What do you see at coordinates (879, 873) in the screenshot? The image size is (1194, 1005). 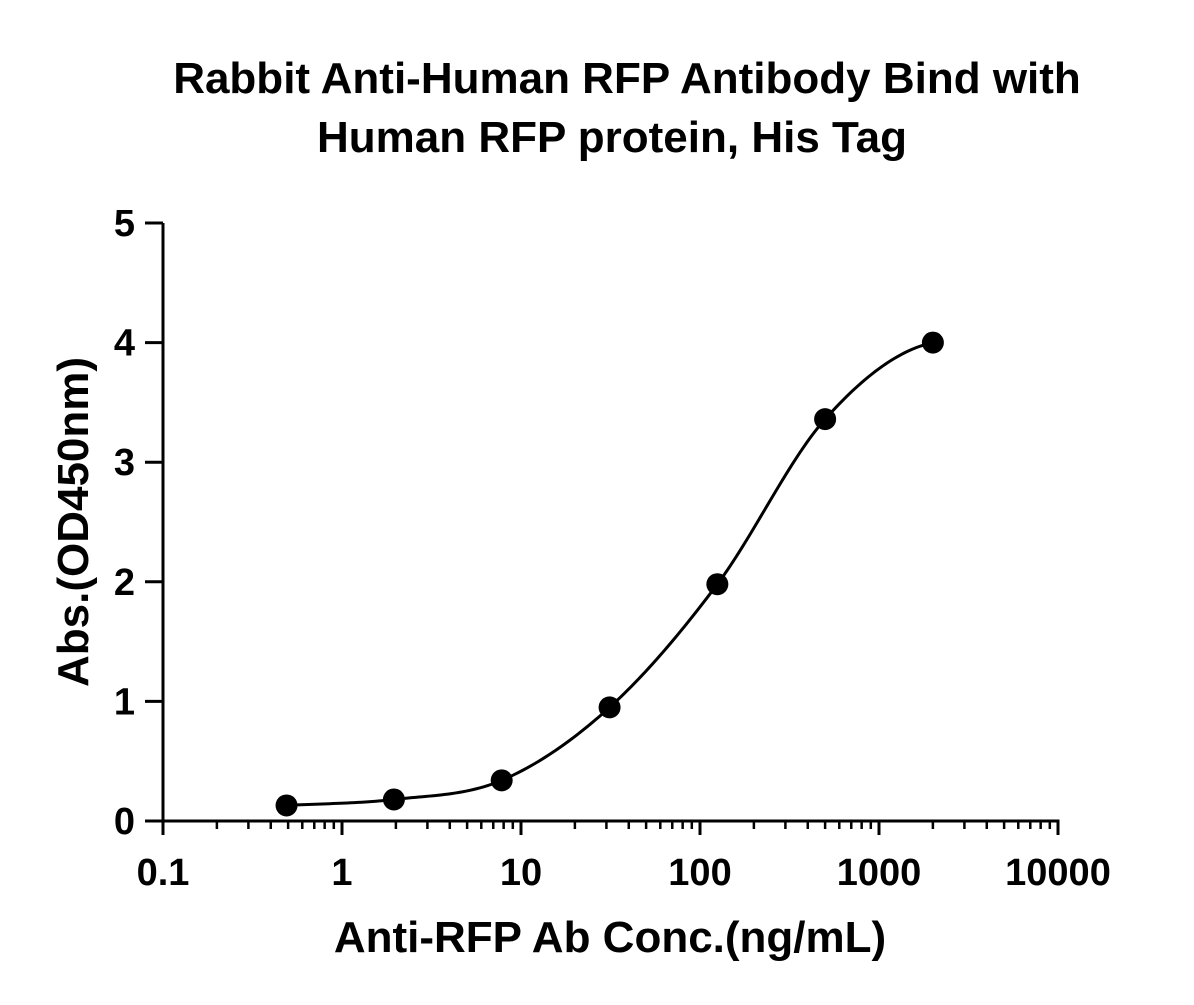 I see `x-tick-label: 1000` at bounding box center [879, 873].